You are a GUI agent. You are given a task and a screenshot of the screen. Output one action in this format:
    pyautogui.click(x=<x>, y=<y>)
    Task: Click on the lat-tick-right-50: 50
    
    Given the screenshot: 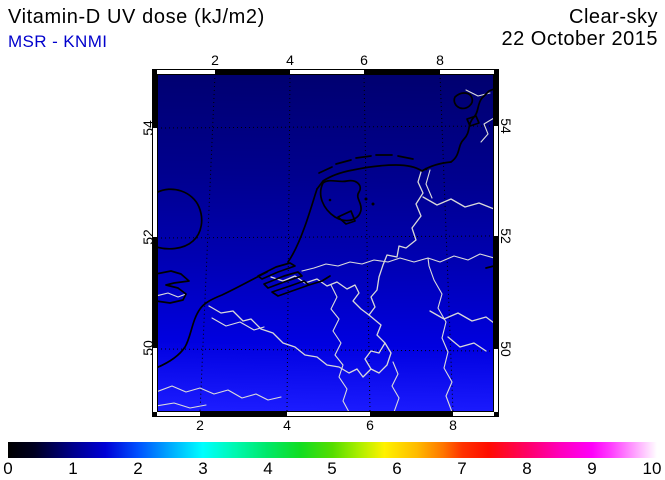 What is the action you would take?
    pyautogui.click(x=506, y=349)
    